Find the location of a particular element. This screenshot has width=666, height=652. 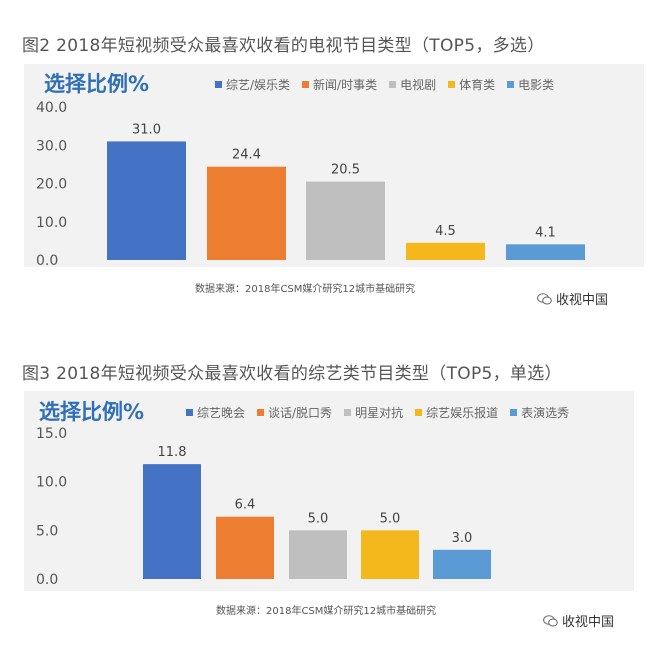

legend-item: 电影类 is located at coordinates (530, 84).